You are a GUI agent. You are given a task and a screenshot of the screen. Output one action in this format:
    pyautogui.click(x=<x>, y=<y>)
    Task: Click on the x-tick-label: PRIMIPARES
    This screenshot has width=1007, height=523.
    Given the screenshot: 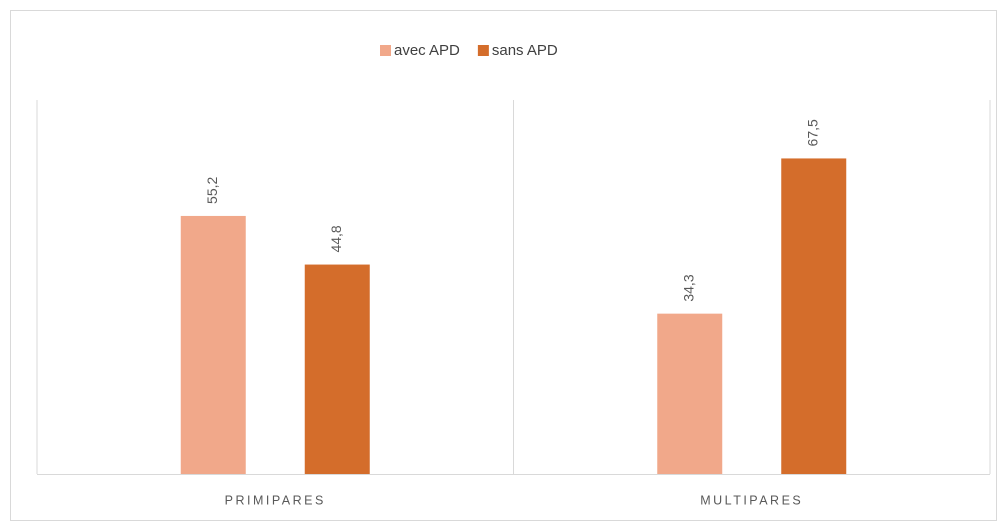 What is the action you would take?
    pyautogui.click(x=275, y=500)
    